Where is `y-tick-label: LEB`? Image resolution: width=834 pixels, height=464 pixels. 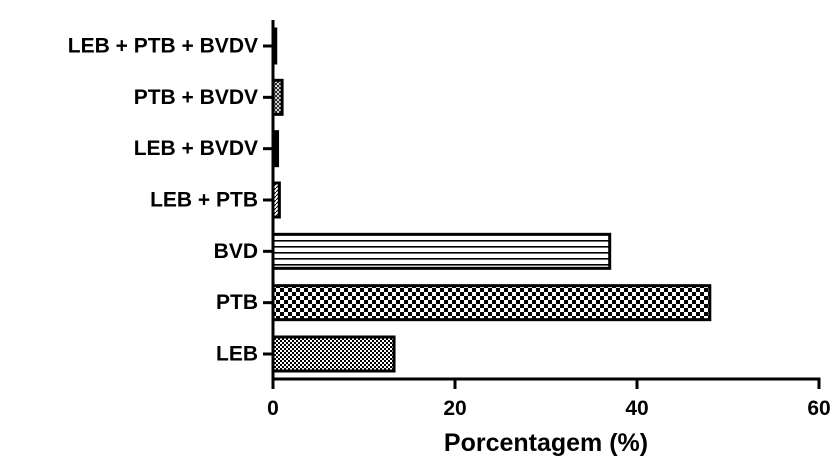
y-tick-label: LEB is located at coordinates (237, 354).